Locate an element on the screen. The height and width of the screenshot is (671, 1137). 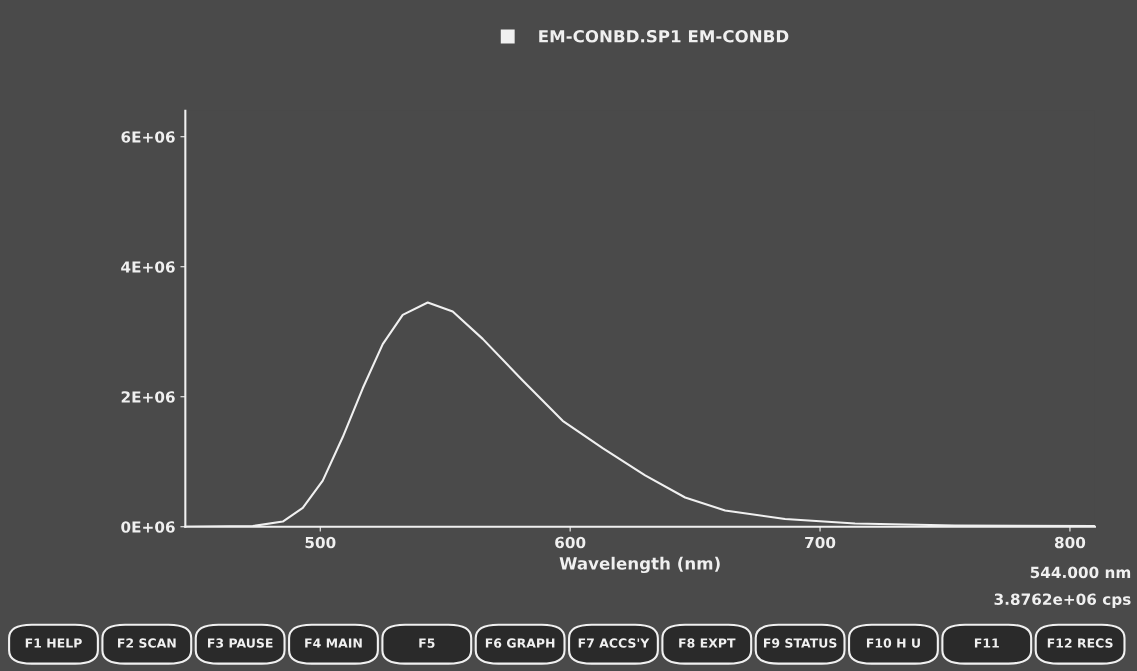
x-tick-label: 700 is located at coordinates (820, 542).